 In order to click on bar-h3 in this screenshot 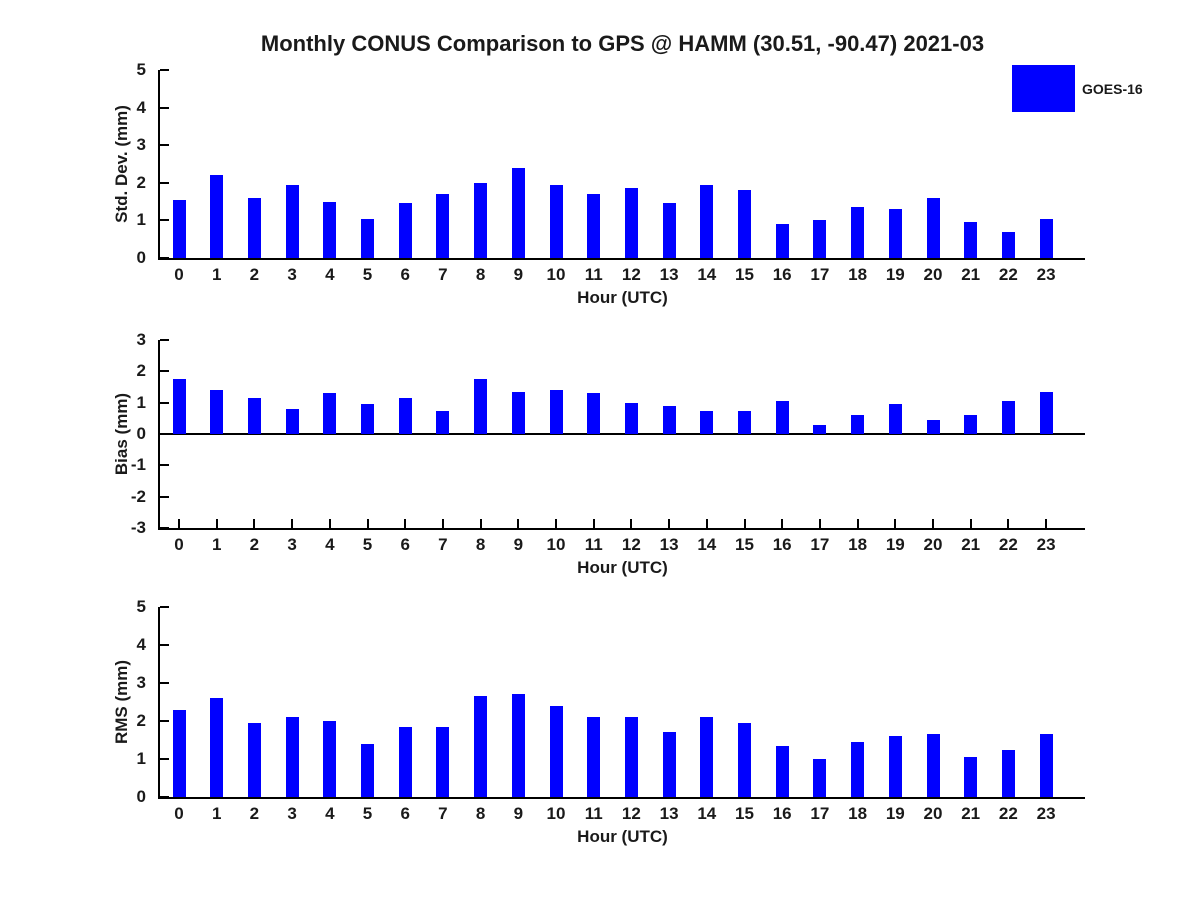, I will do `click(292, 421)`.